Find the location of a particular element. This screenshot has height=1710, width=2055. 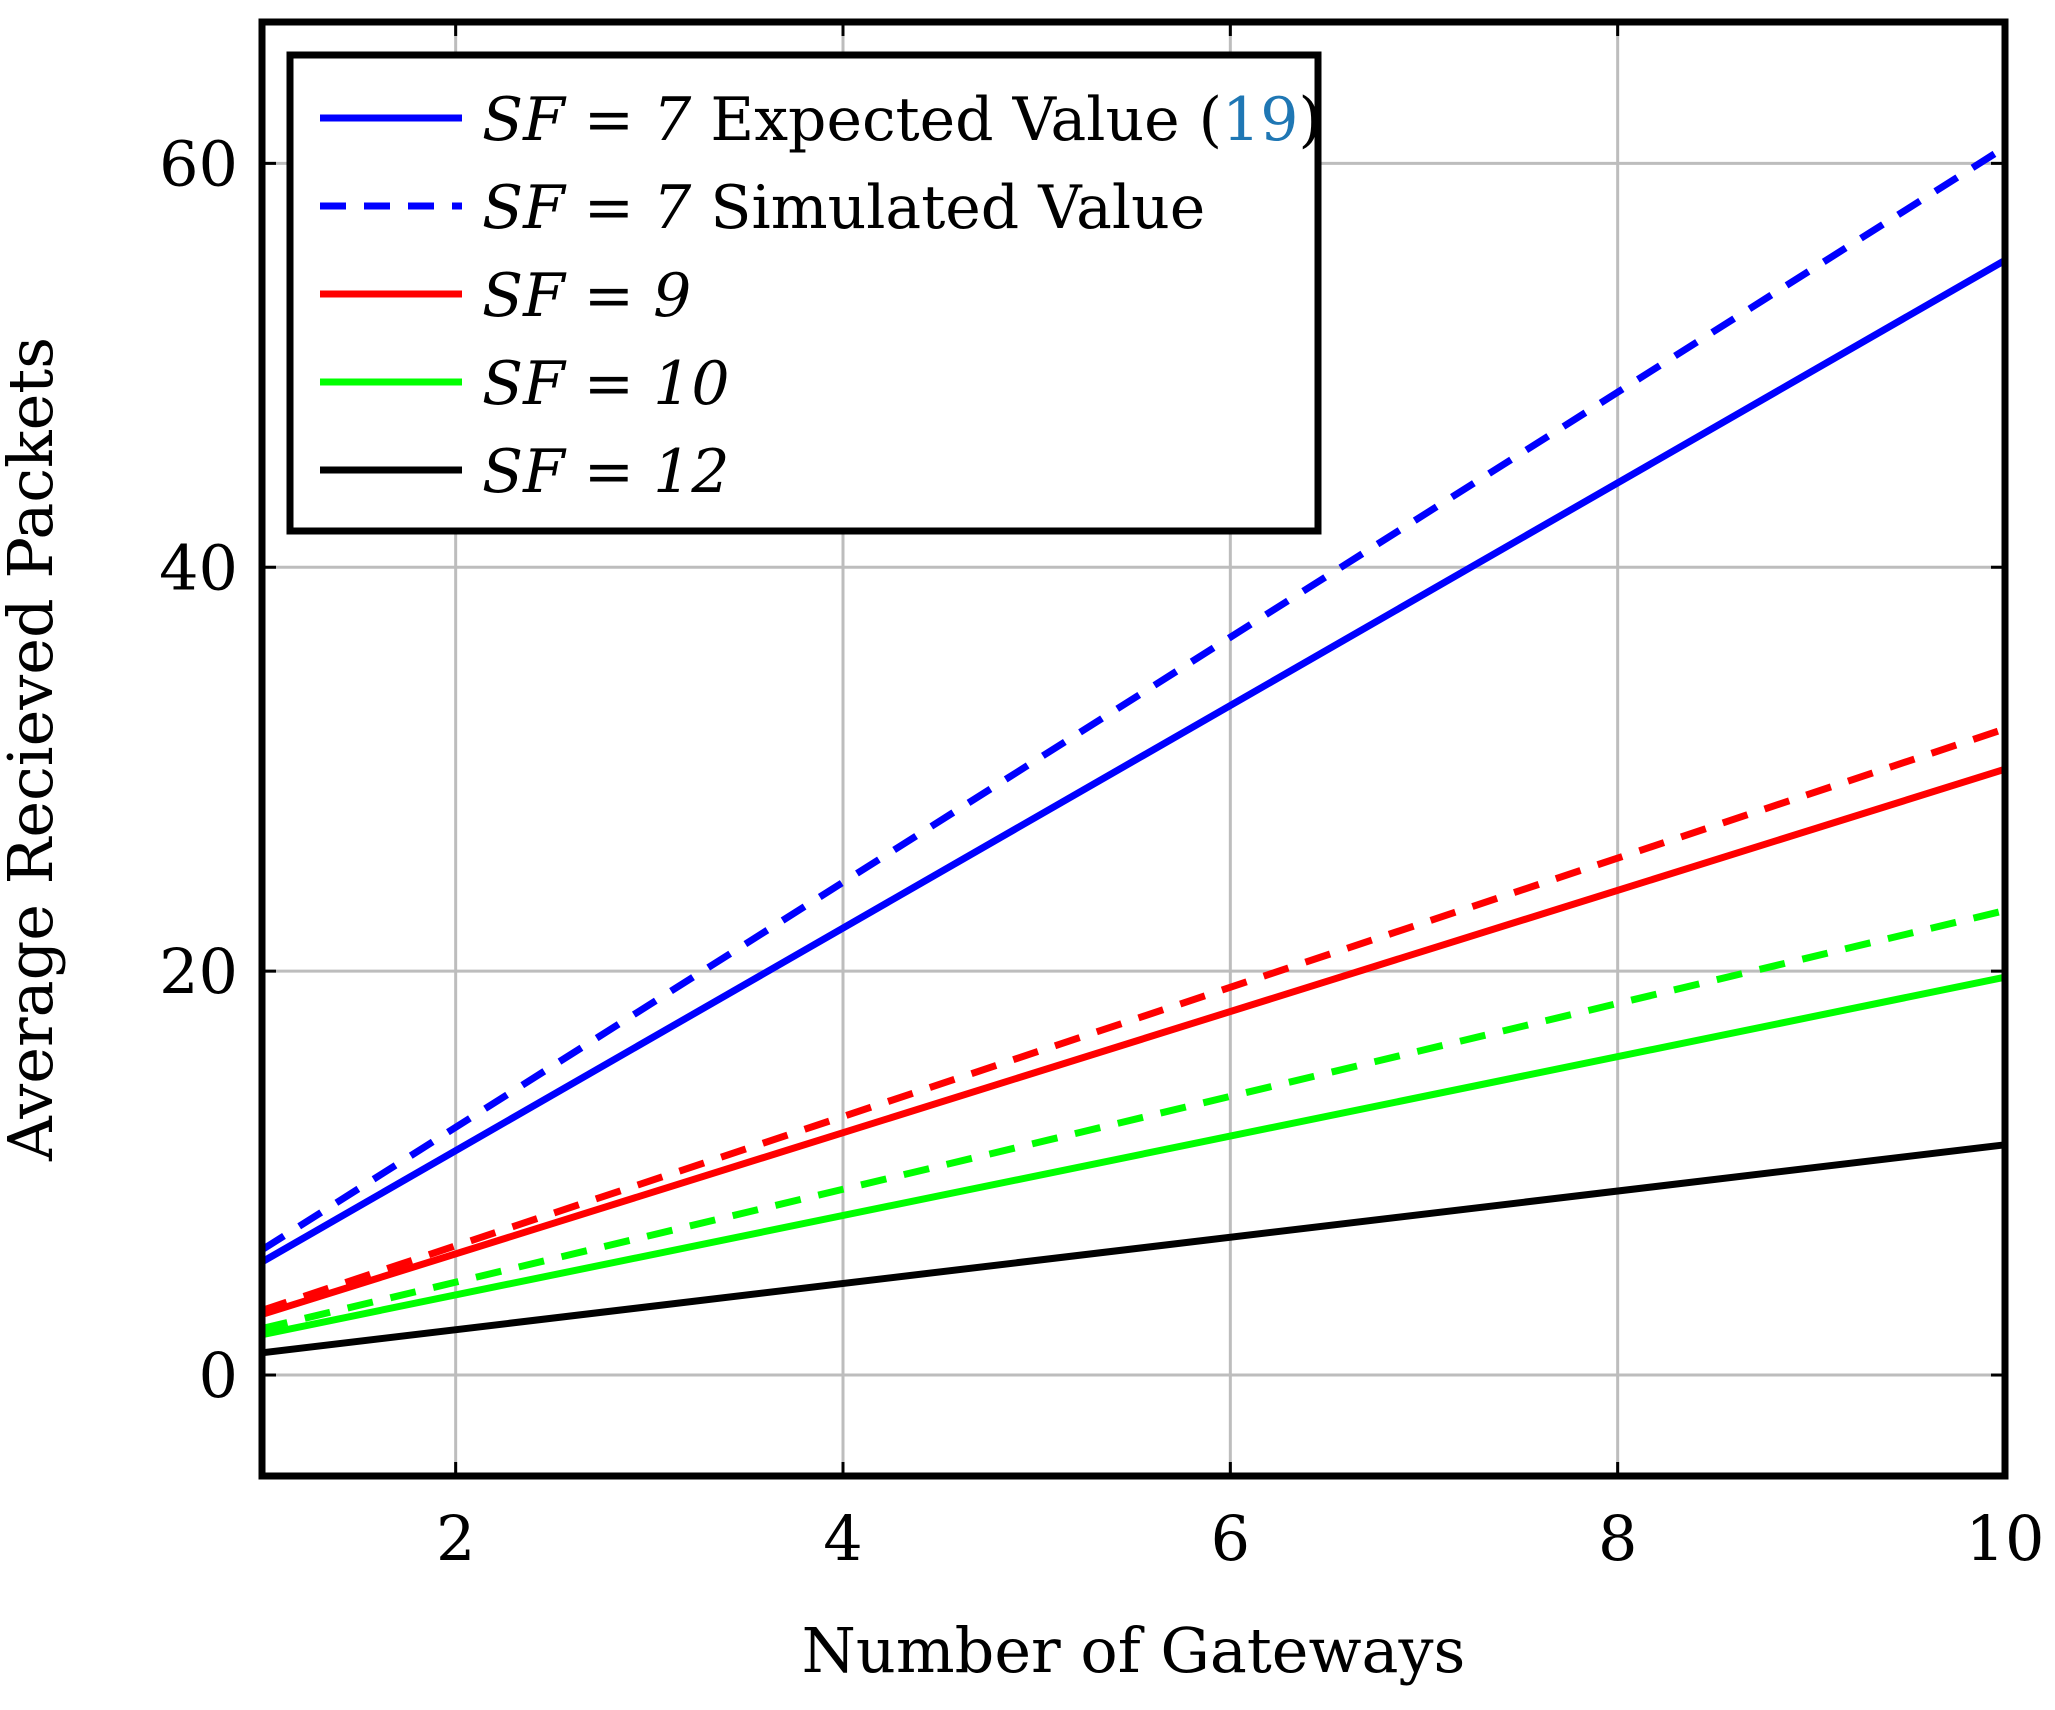

x-axis-label: Number of Gateways is located at coordinates (1134, 1650).